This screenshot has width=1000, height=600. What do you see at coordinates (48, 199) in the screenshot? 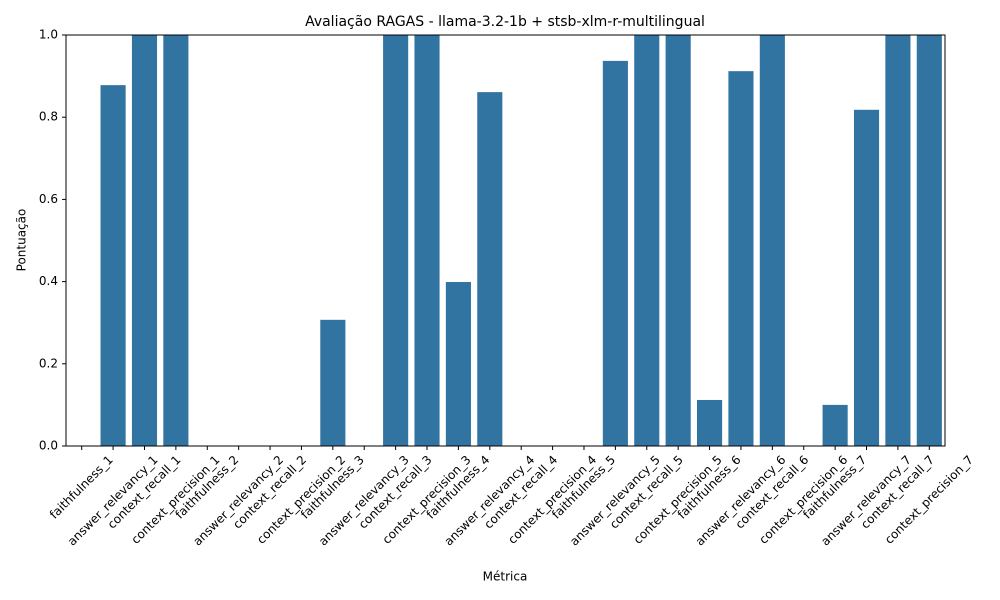
I see `y-tick-label: 0.6` at bounding box center [48, 199].